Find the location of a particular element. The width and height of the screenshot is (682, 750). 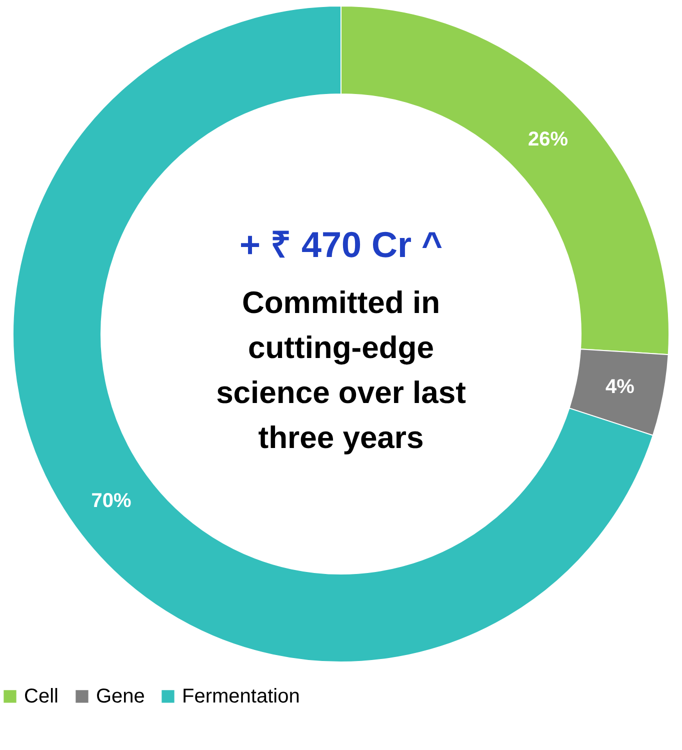

legend-label: Fermentation is located at coordinates (241, 696).